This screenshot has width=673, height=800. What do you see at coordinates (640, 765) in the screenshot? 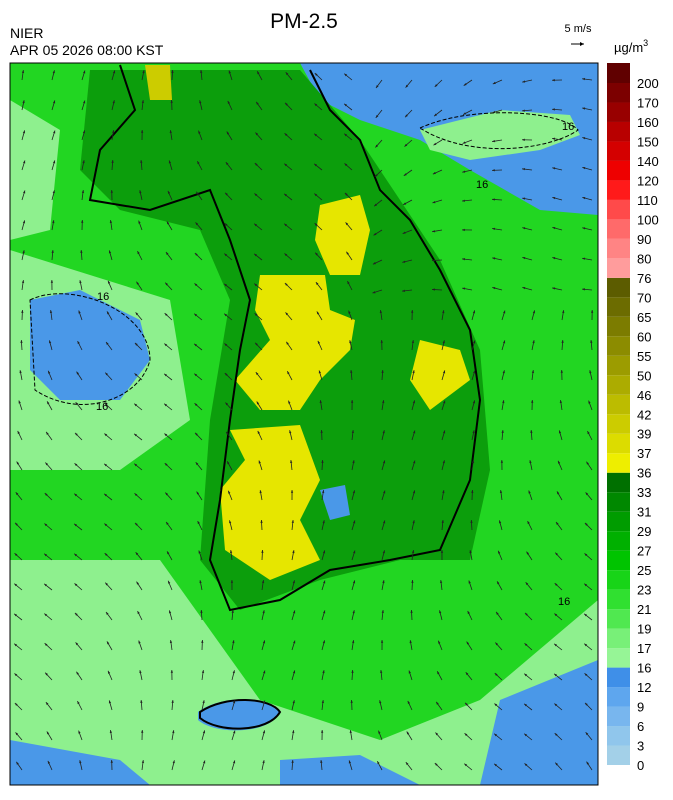
I see `colorbar-label: 0` at bounding box center [640, 765].